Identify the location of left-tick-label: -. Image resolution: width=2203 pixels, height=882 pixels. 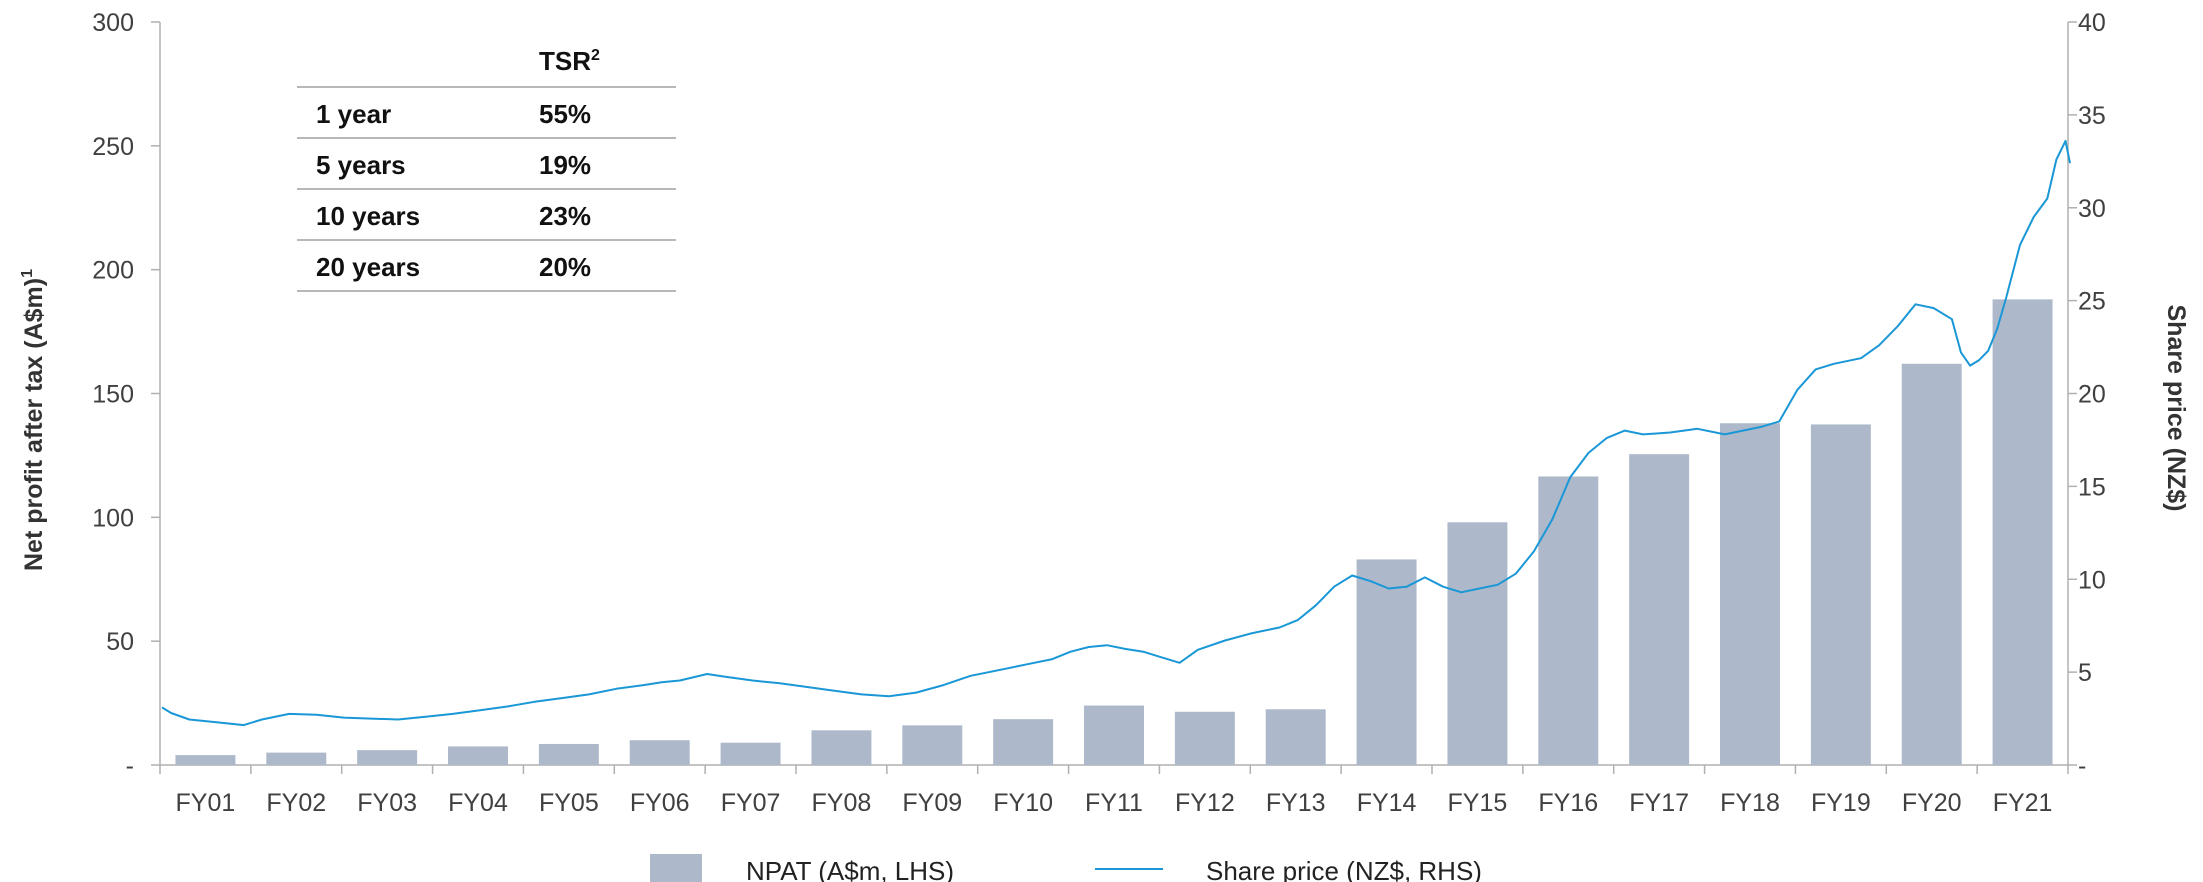
(130, 766).